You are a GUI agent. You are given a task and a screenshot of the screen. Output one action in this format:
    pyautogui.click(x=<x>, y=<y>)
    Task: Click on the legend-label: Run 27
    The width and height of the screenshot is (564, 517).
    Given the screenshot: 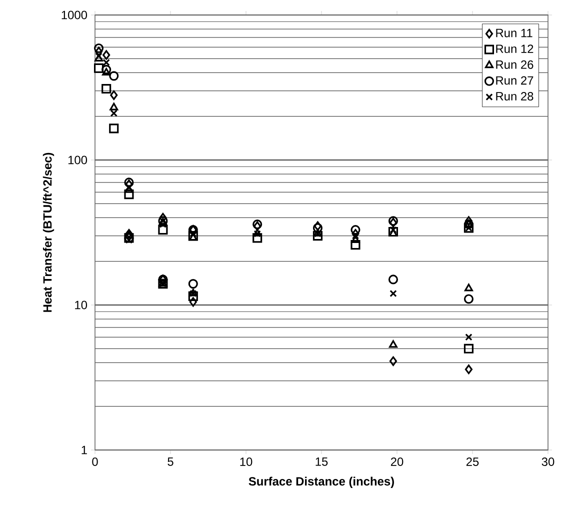 What is the action you would take?
    pyautogui.click(x=515, y=80)
    